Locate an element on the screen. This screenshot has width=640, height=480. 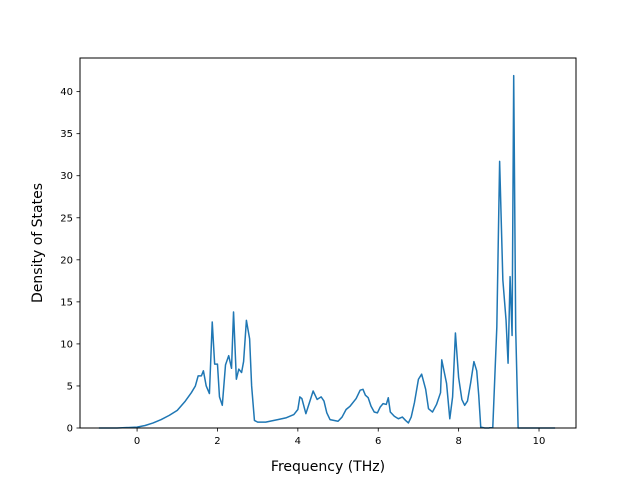
x-tick-label: 0 is located at coordinates (137, 441).